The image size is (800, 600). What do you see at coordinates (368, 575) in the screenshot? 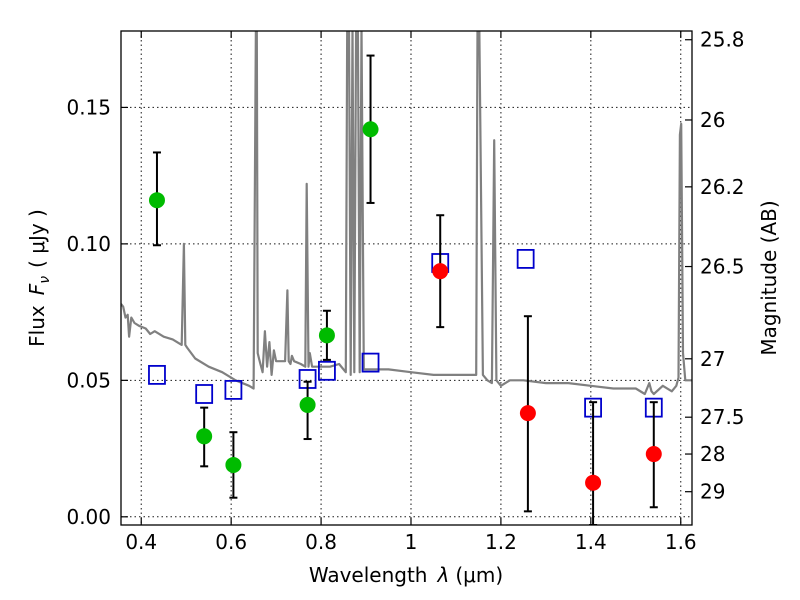
I see `x-axis-label-prefix: Wavelength` at bounding box center [368, 575].